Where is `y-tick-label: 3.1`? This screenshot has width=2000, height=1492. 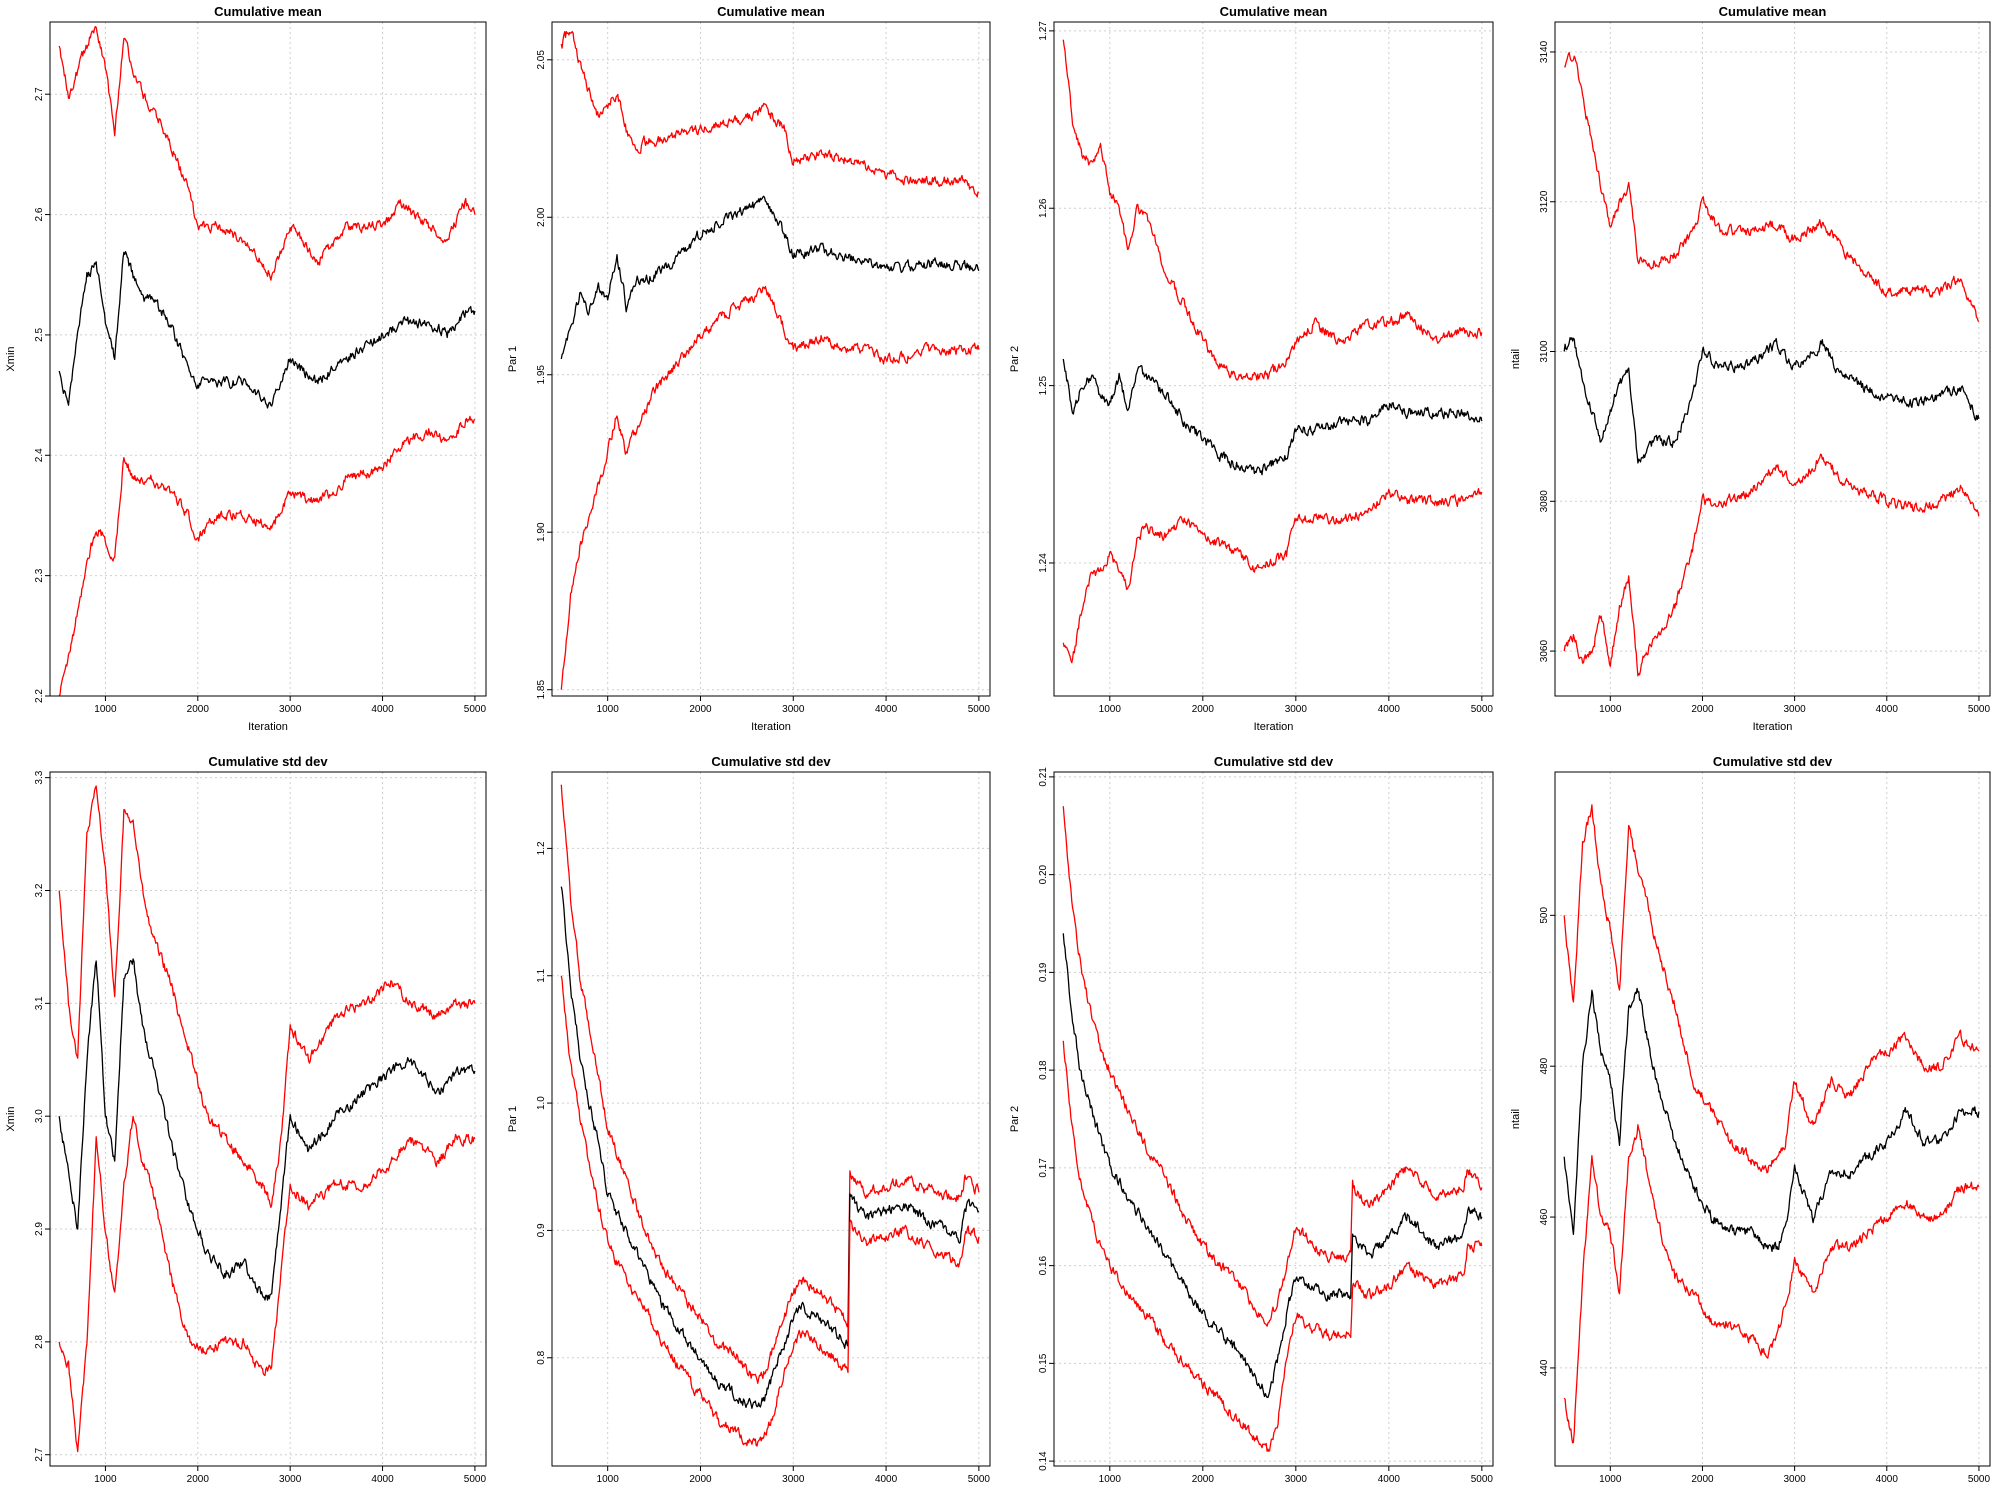
y-tick-label: 3.1 is located at coordinates (39, 1003).